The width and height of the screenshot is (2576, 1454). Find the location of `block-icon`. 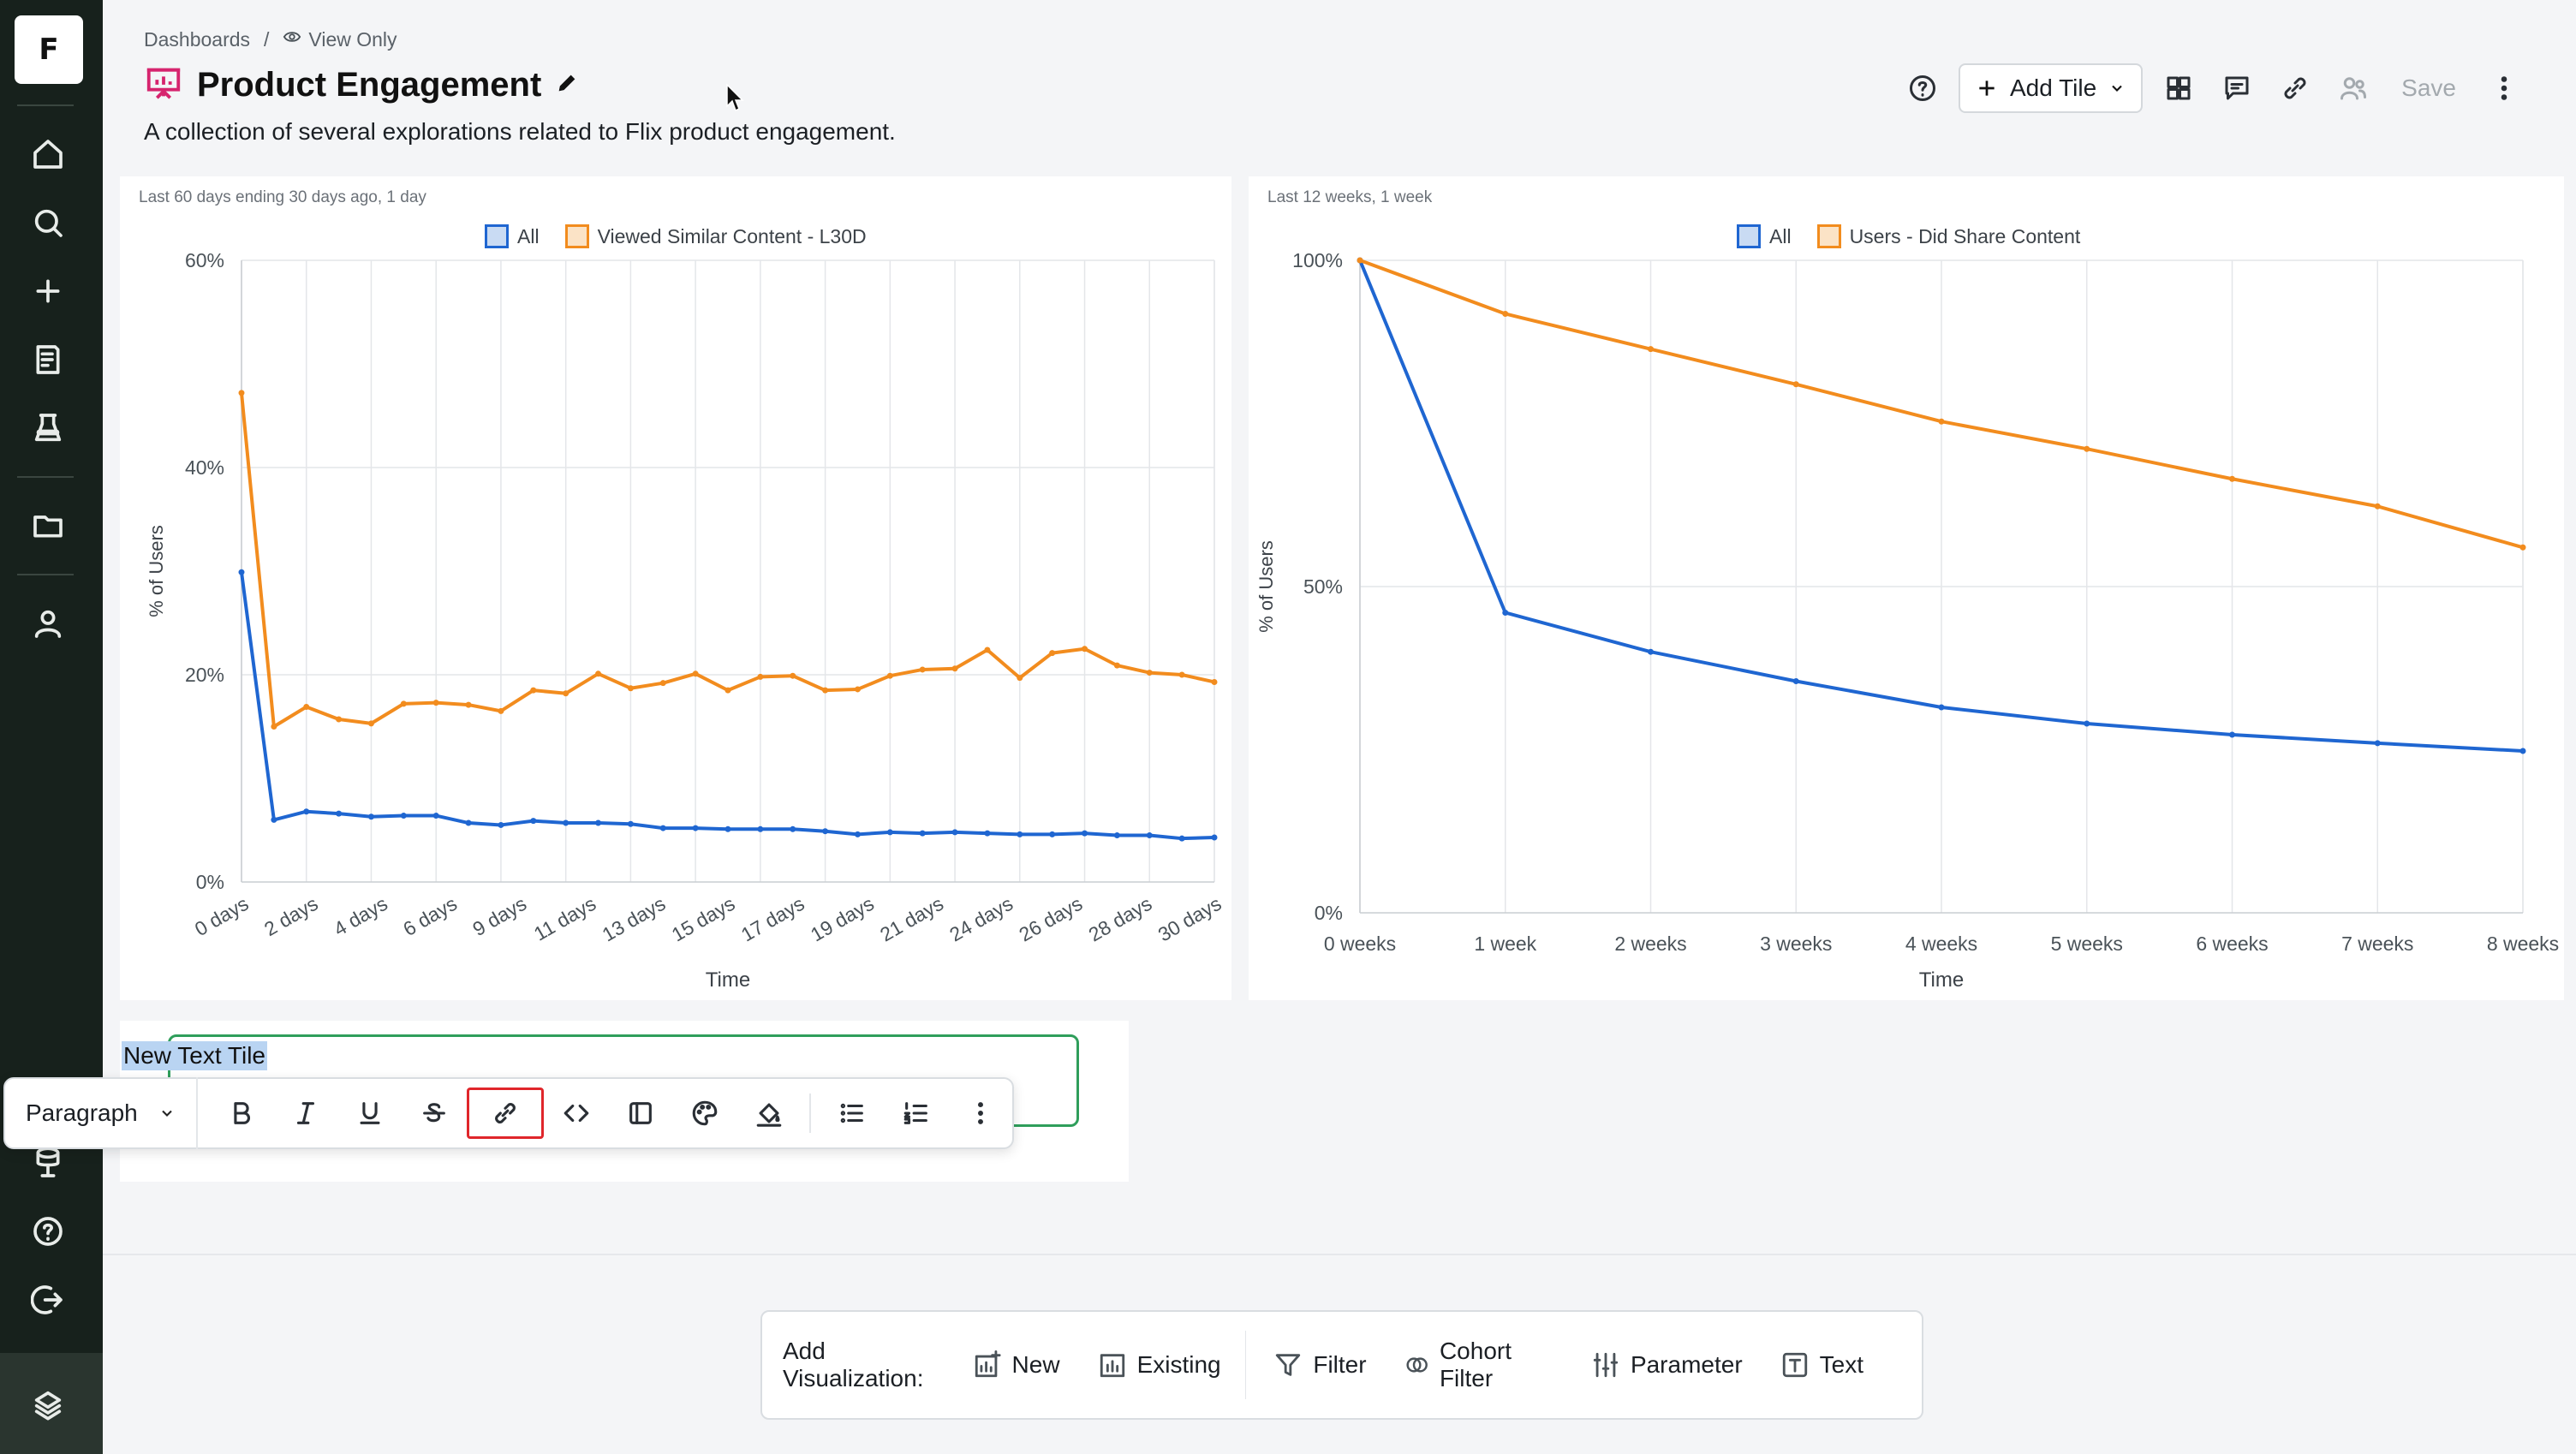

block-icon is located at coordinates (640, 1113).